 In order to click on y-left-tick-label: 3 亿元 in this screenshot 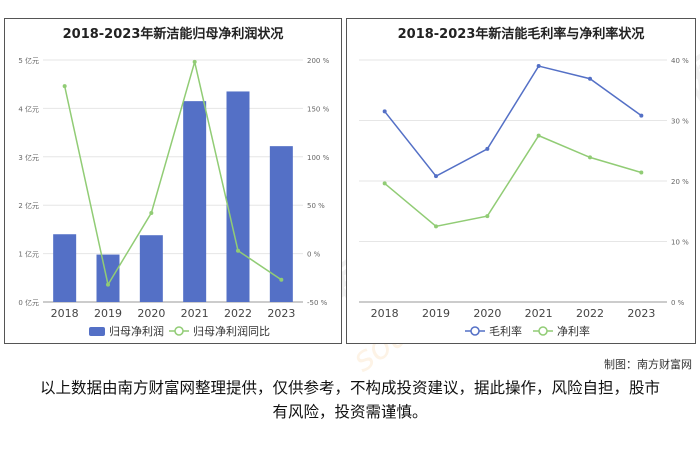, I will do `click(28, 157)`.